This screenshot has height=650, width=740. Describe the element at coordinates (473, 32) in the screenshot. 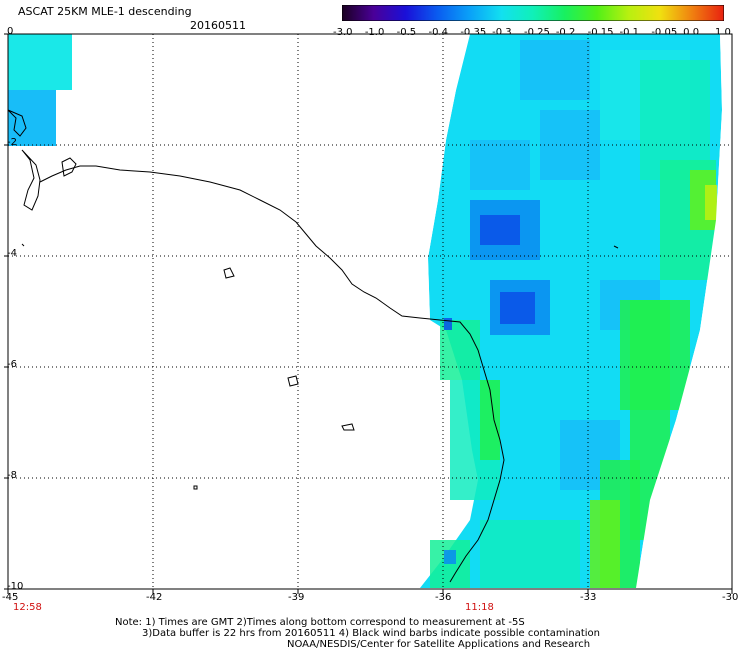

I see `colorbar-tick-label: -0.35` at that location.